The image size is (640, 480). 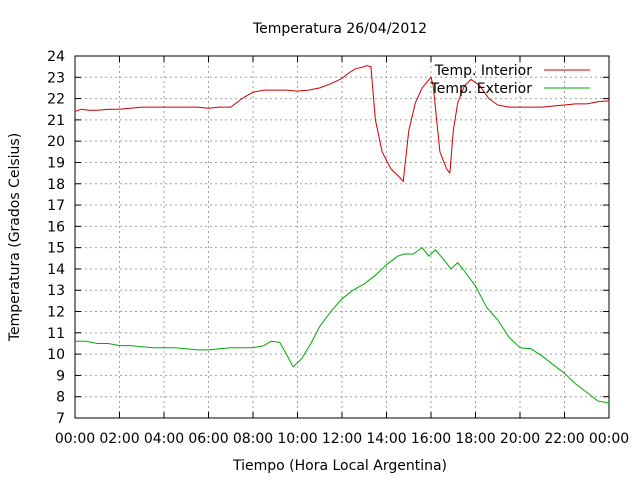 What do you see at coordinates (342, 439) in the screenshot?
I see `x-tick-label: 12:00` at bounding box center [342, 439].